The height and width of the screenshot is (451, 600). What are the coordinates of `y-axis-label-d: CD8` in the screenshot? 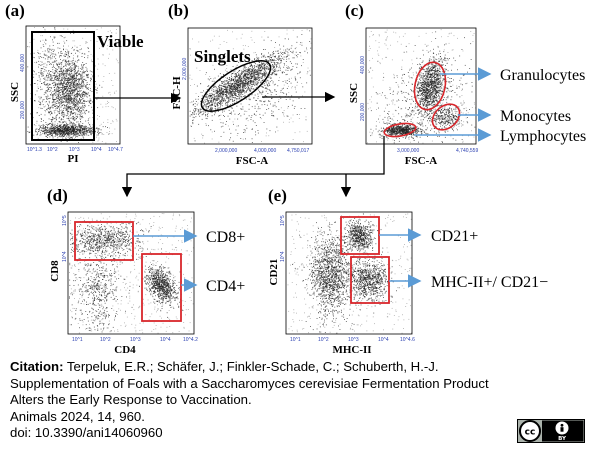 It's located at (55, 271).